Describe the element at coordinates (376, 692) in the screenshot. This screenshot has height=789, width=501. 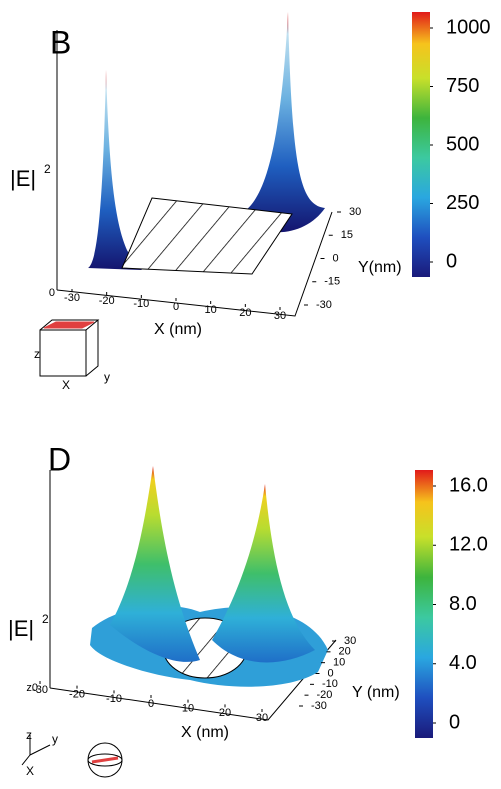
I see `y-axis-title: Y (nm)` at that location.